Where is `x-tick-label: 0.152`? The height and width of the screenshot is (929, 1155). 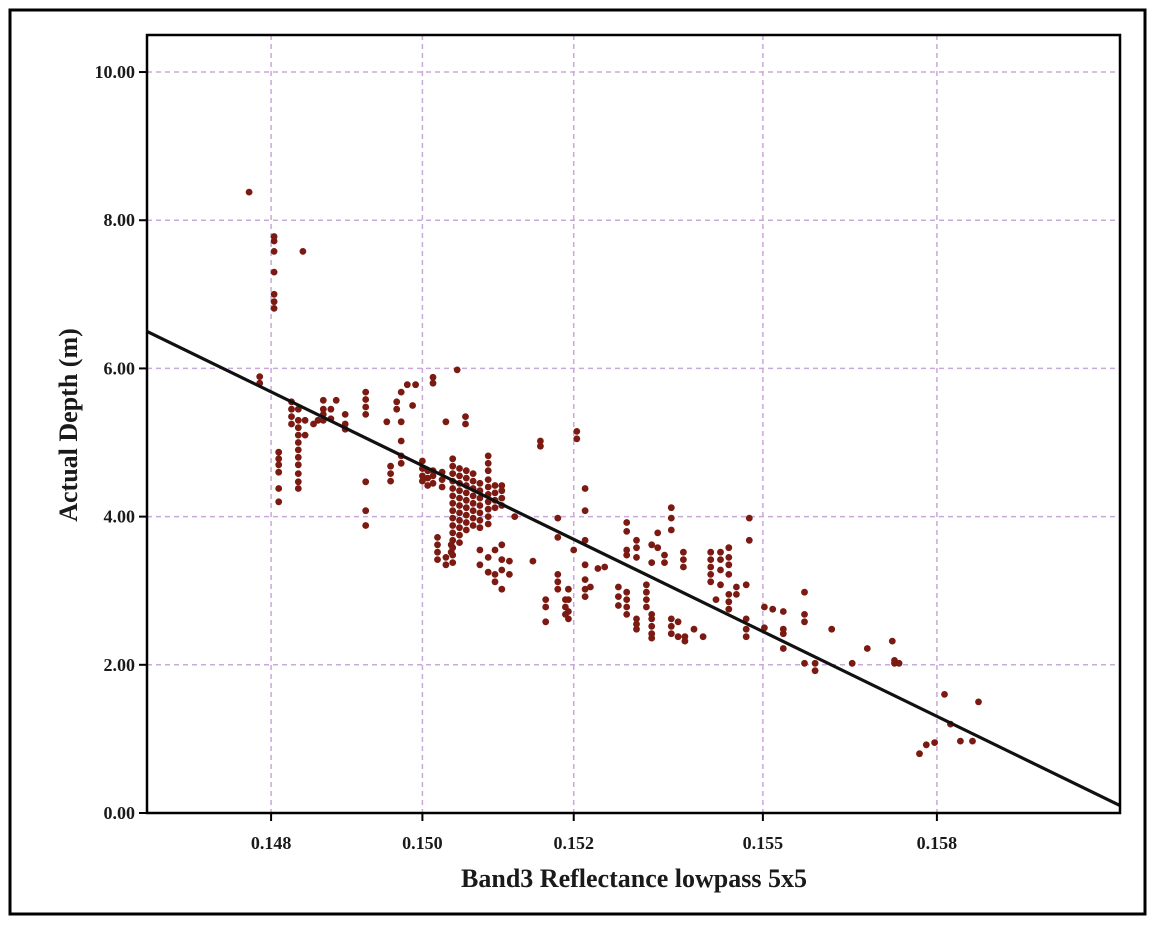 x-tick-label: 0.152 is located at coordinates (573, 843).